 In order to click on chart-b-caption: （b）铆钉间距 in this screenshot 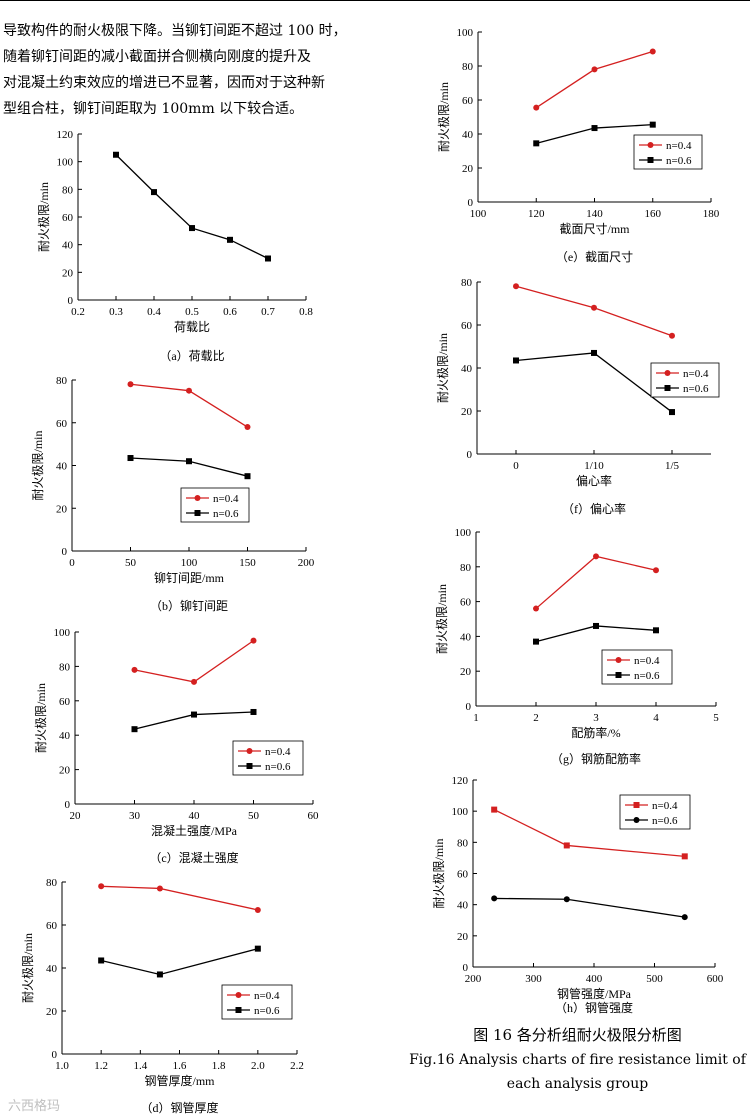, I will do `click(189, 605)`.